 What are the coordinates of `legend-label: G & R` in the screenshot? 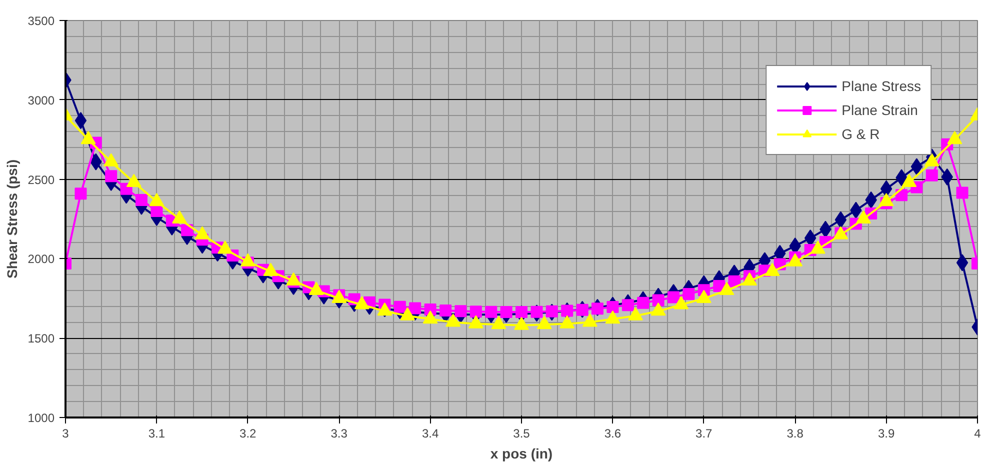 It's located at (861, 134).